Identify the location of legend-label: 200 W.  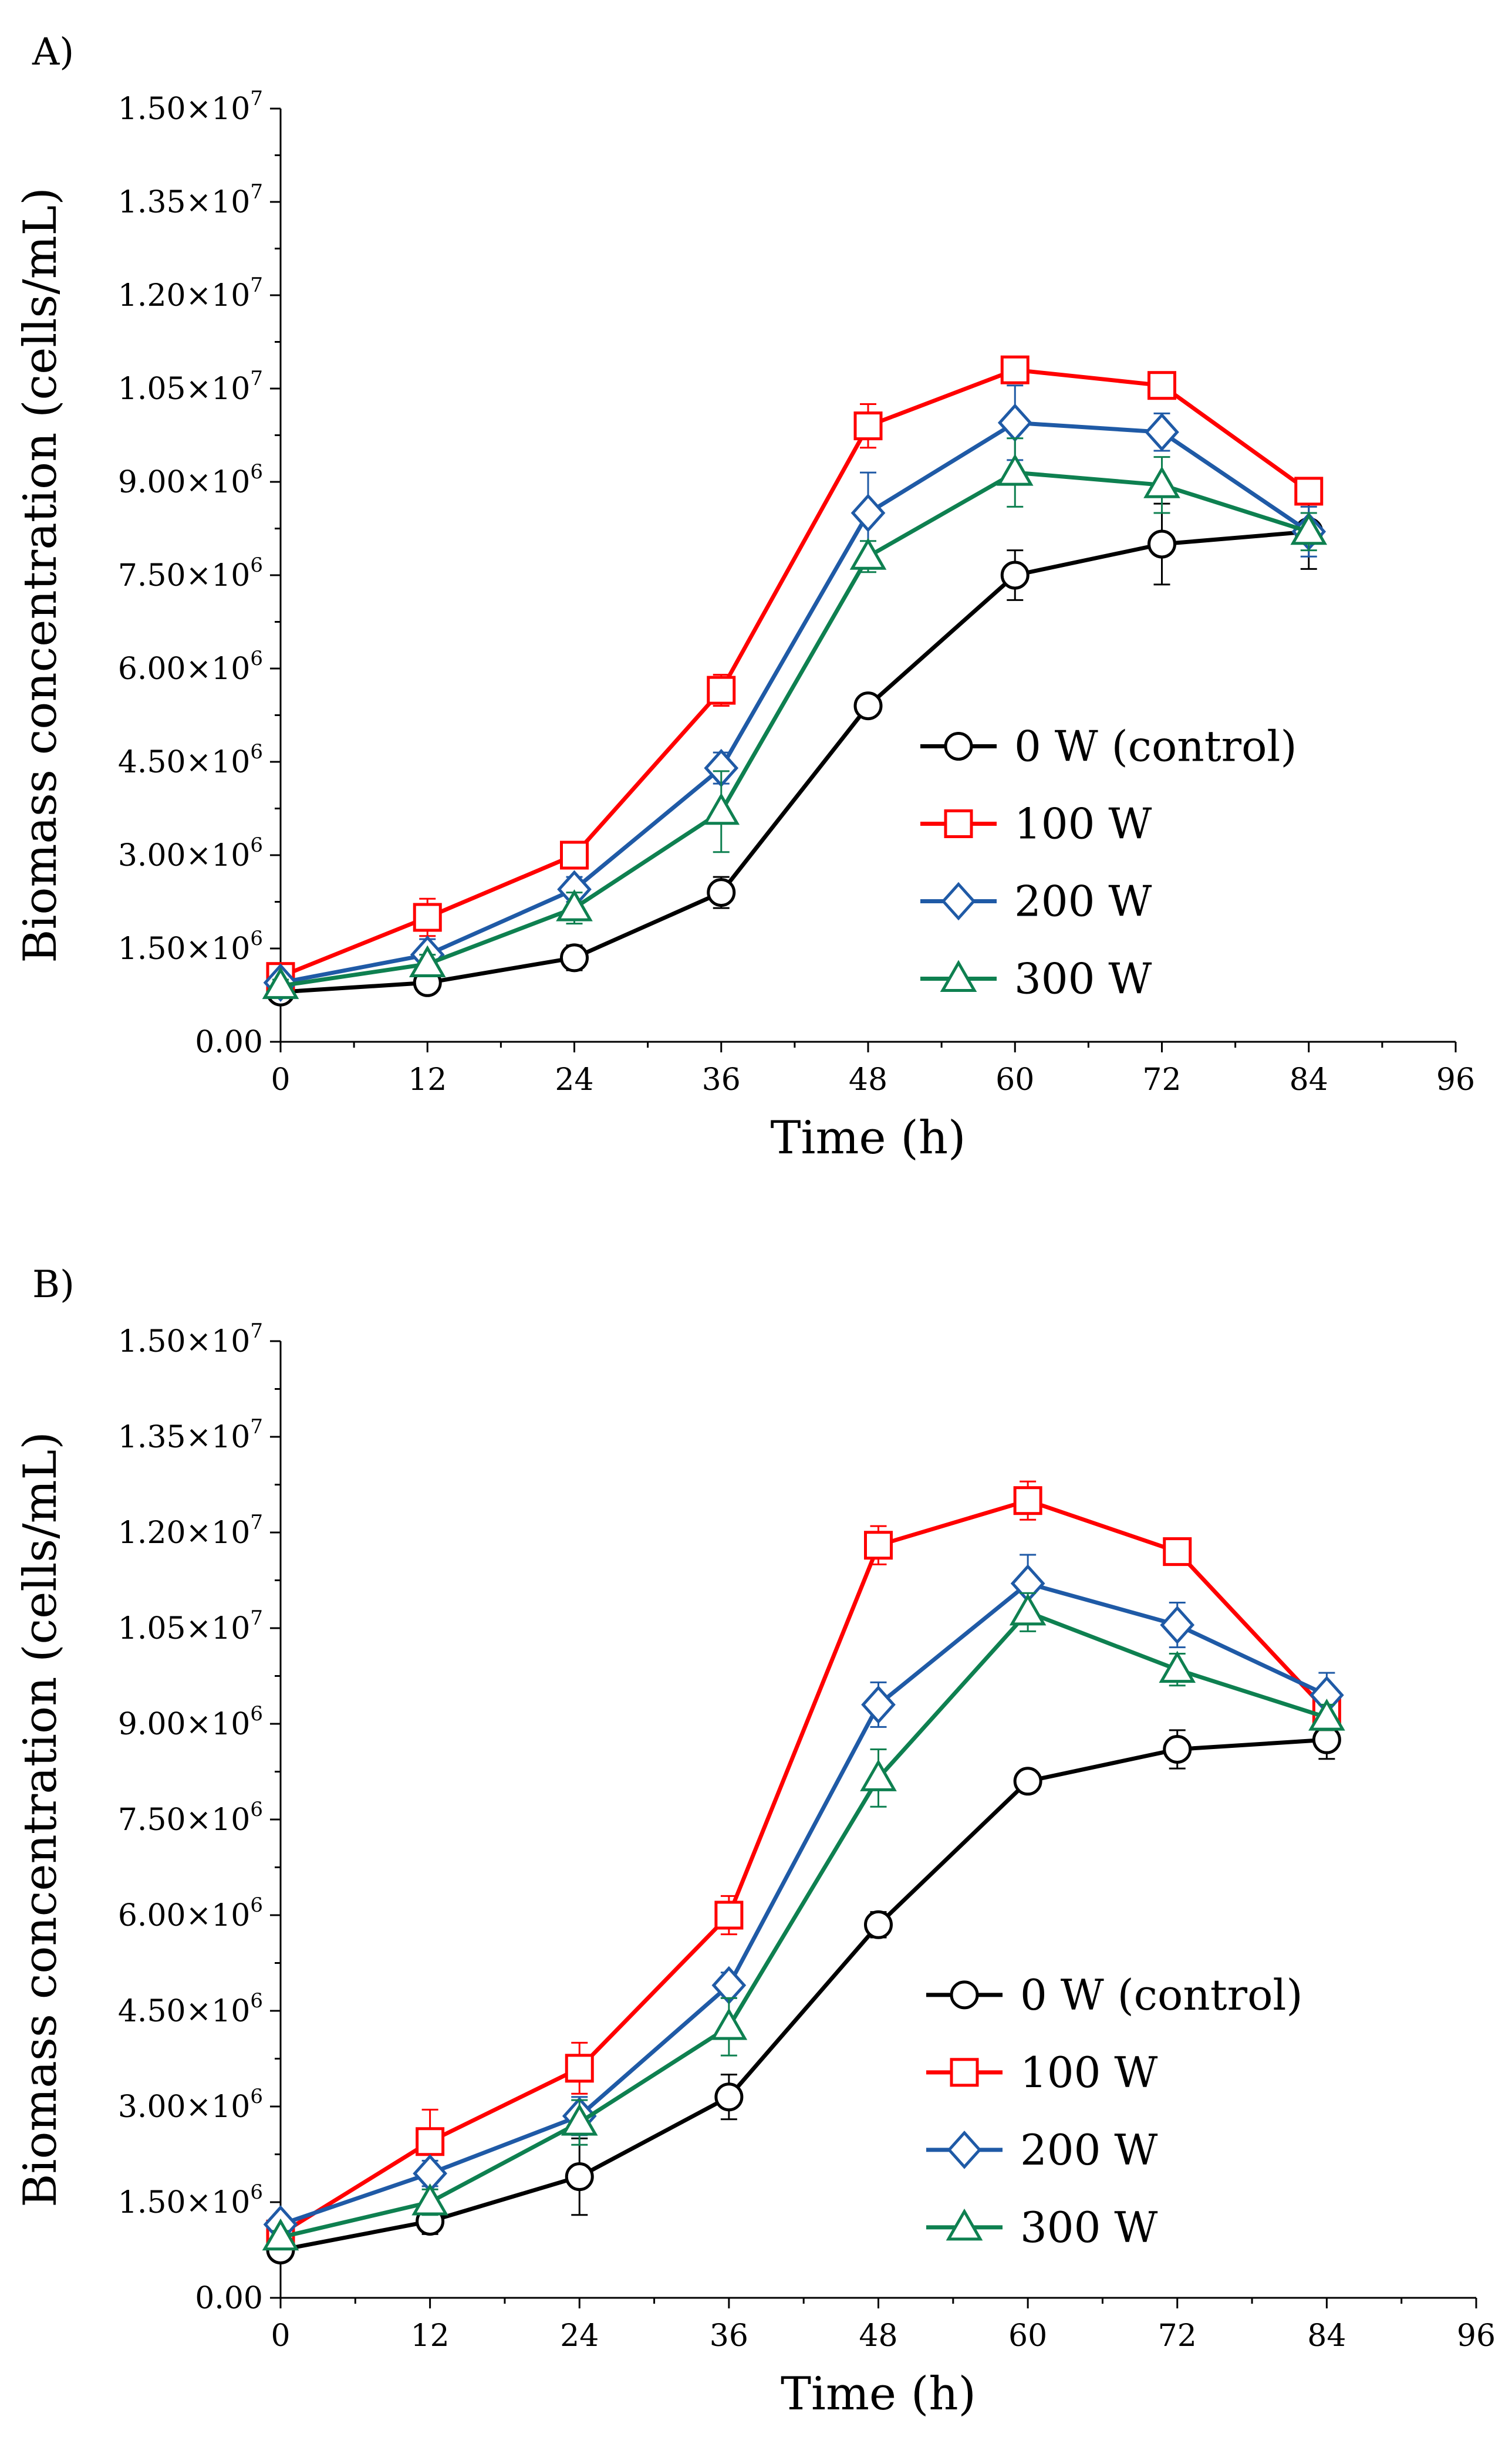
(1089, 2150).